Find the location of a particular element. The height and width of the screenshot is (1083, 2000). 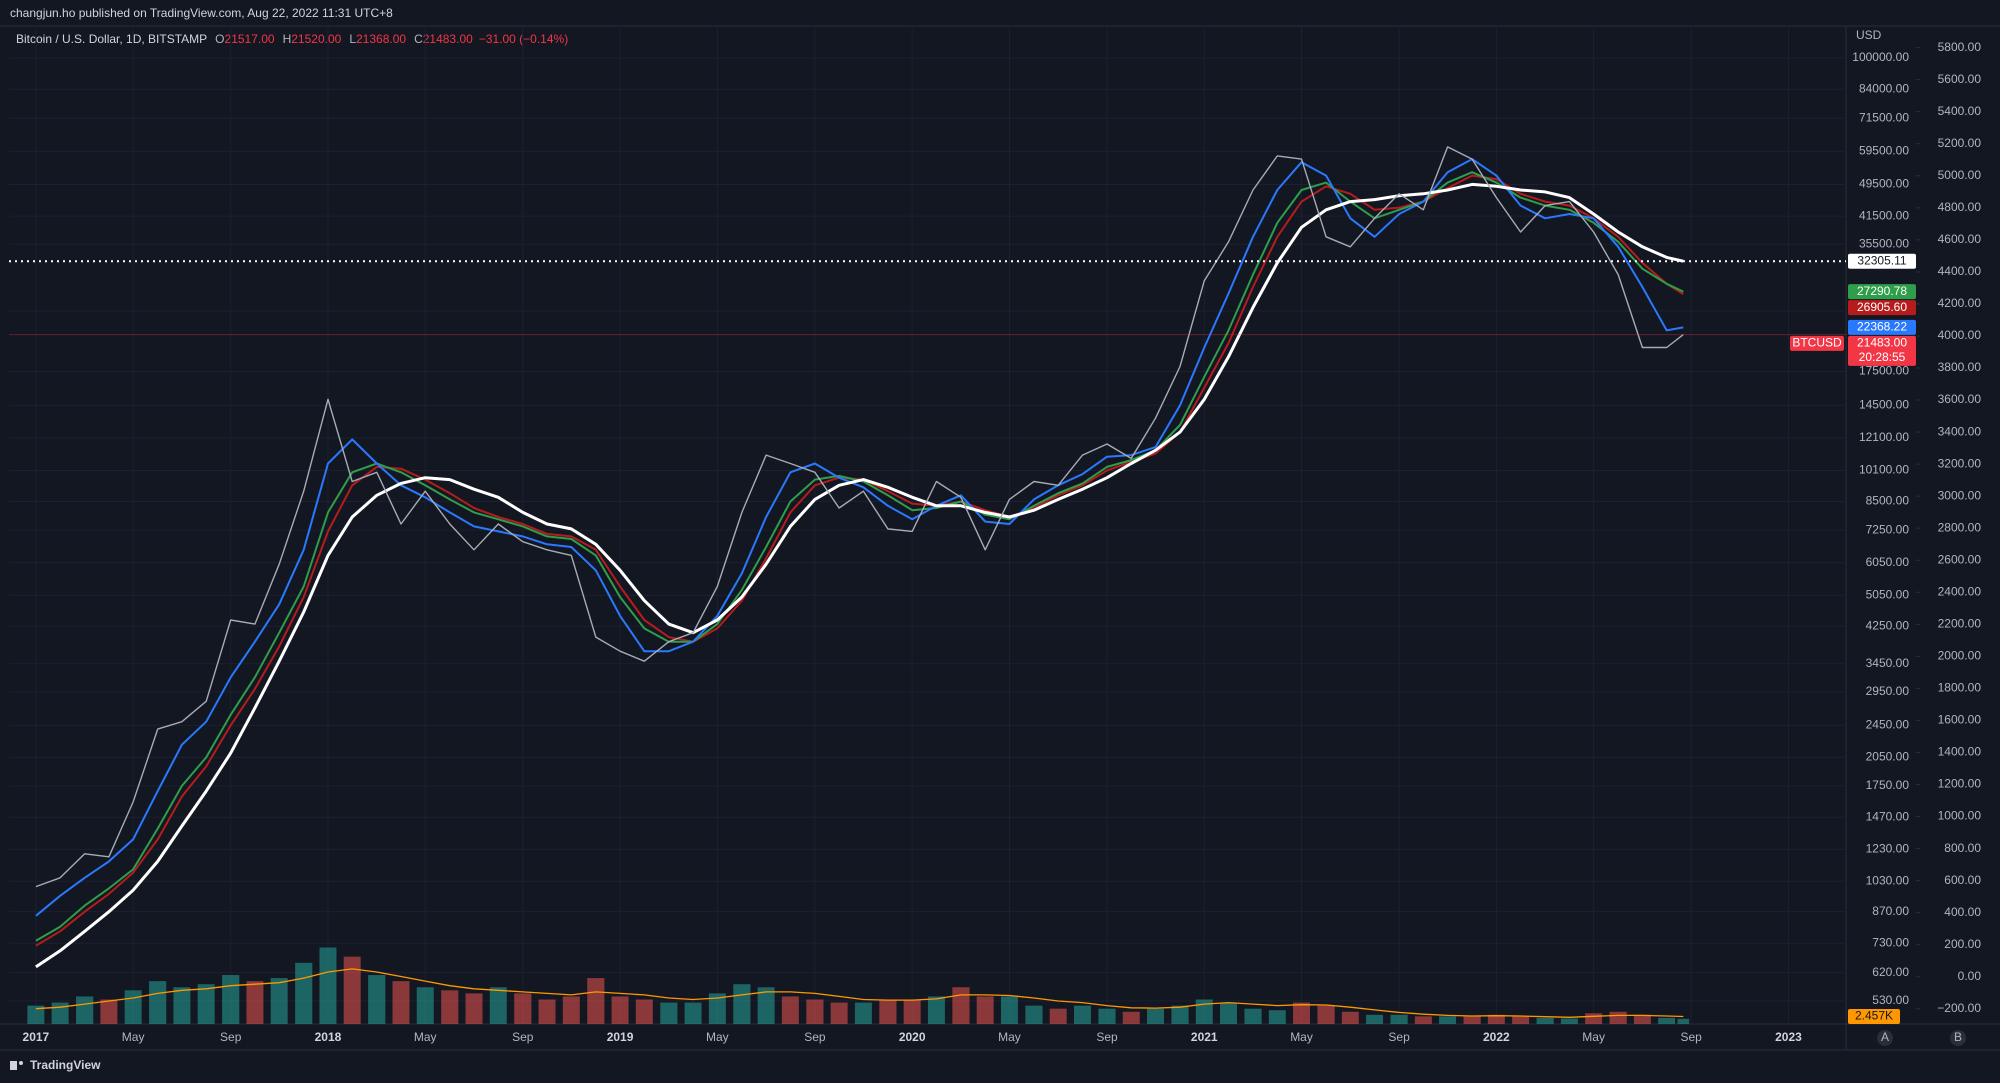

symbol-tag-label: BTCUSD is located at coordinates (1817, 343).